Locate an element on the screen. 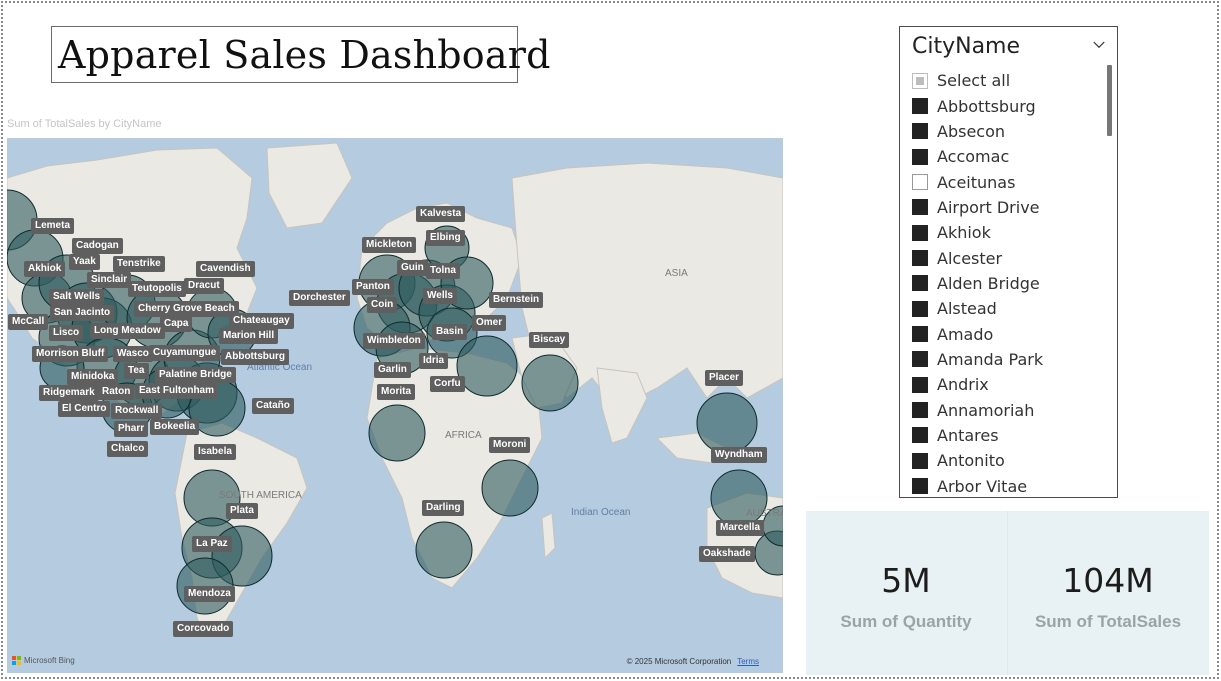 The width and height of the screenshot is (1221, 681). city-label: Lemeta is located at coordinates (53, 226).